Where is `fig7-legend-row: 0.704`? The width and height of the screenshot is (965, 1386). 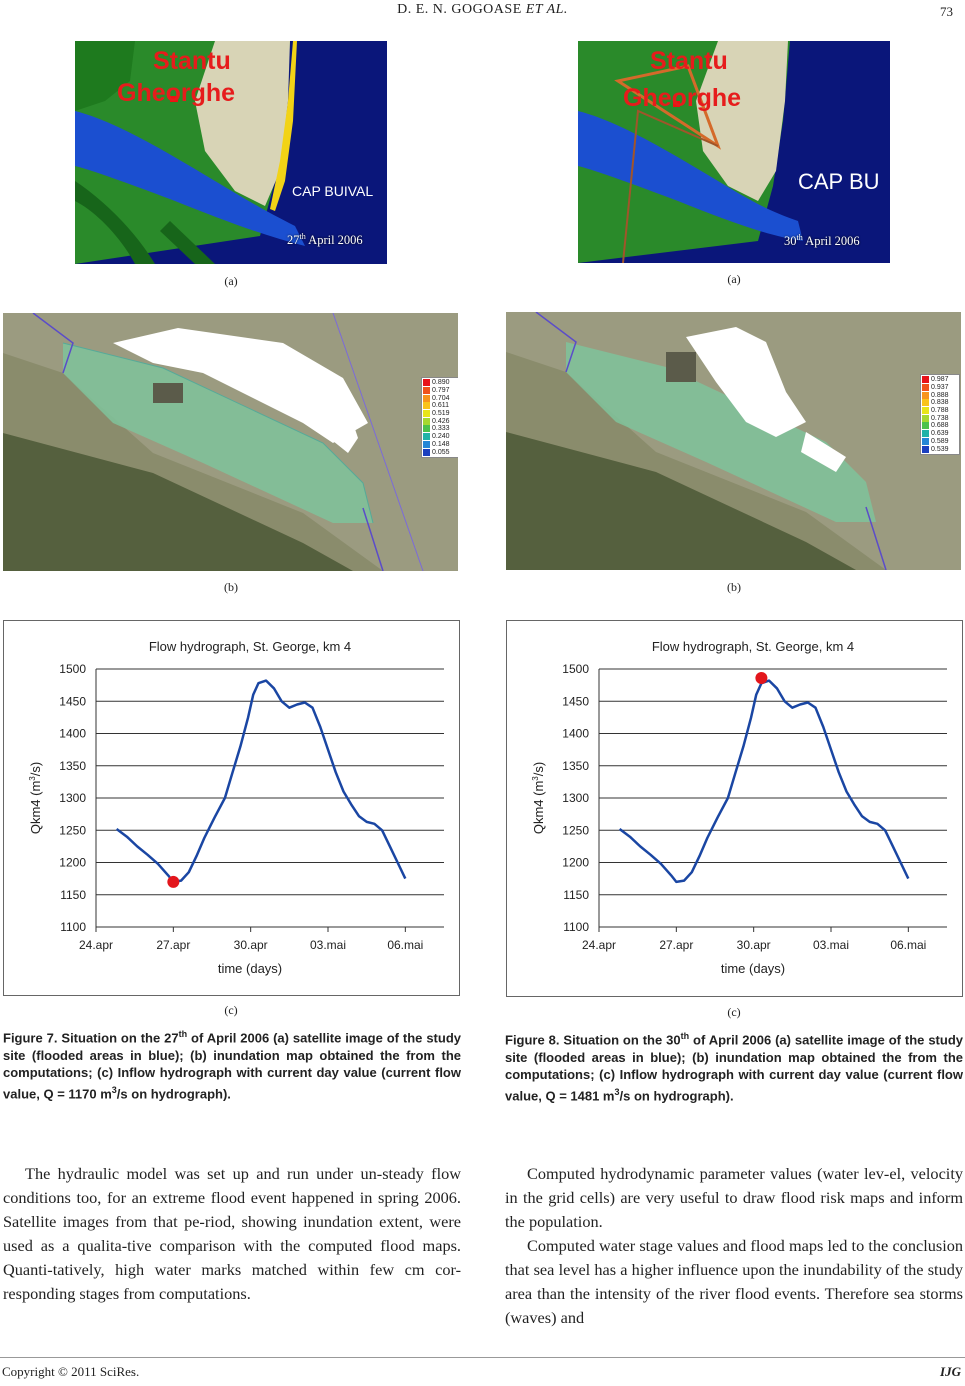
fig7-legend-row: 0.704 is located at coordinates (440, 398).